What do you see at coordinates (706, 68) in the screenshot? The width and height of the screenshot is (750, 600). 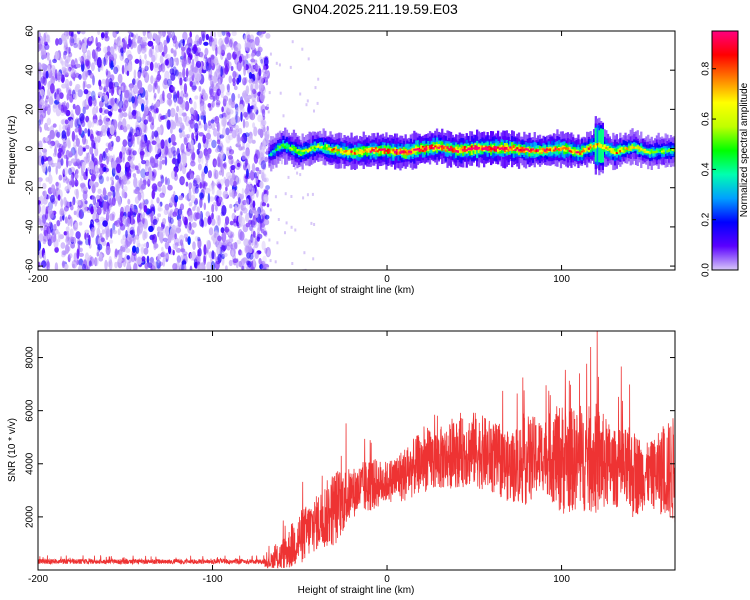 I see `colorbar-tick-label: 0.8` at bounding box center [706, 68].